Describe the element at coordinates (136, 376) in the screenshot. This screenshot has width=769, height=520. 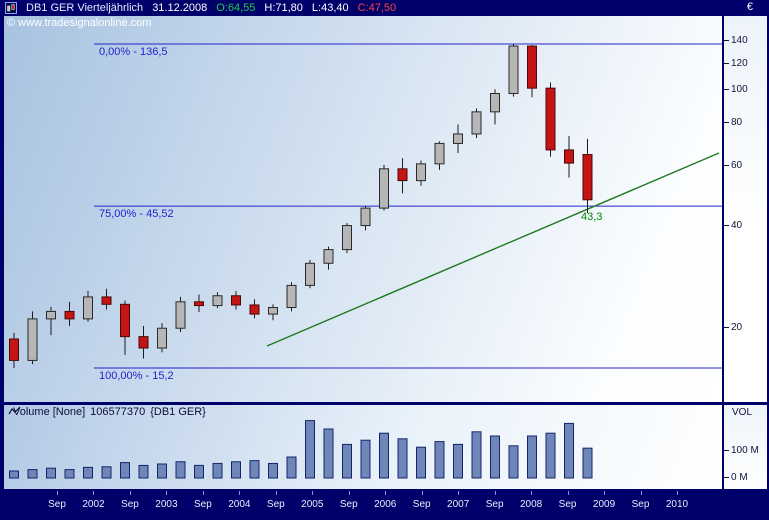
I see `fibonacci-label: 100,00% - 15,2` at that location.